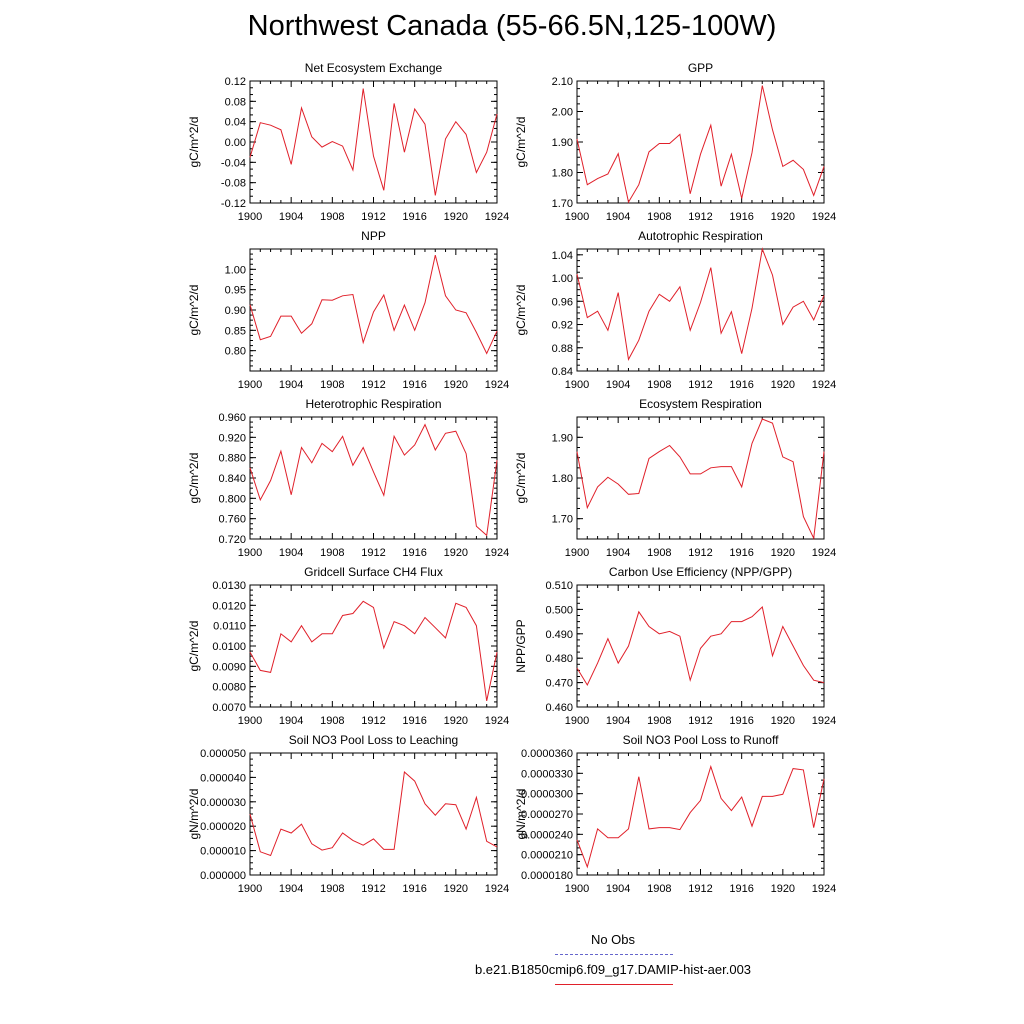 This screenshot has width=1024, height=1024. I want to click on chart-title-6: Ecosystem Respiration, so click(700, 404).